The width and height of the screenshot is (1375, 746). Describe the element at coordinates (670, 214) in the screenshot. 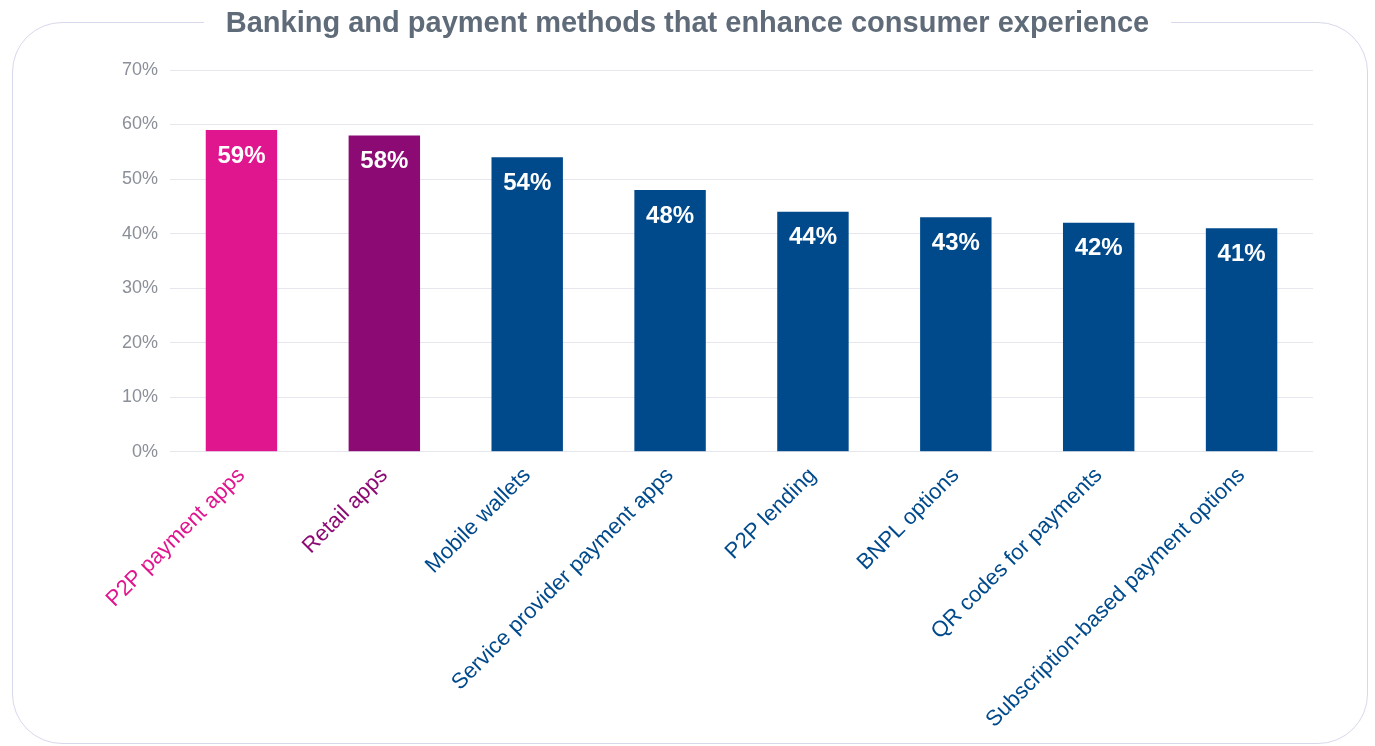

I see `data-label: 48%` at that location.